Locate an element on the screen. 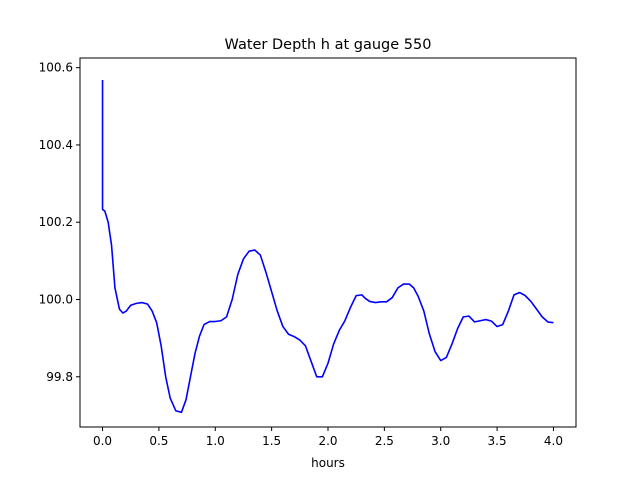  x-tick-label: 2.0 is located at coordinates (327, 441).